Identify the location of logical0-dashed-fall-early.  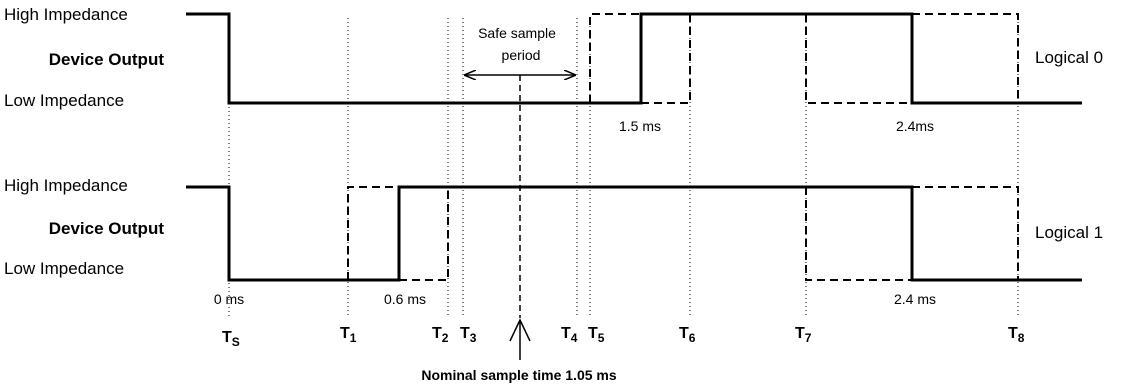
(858, 59).